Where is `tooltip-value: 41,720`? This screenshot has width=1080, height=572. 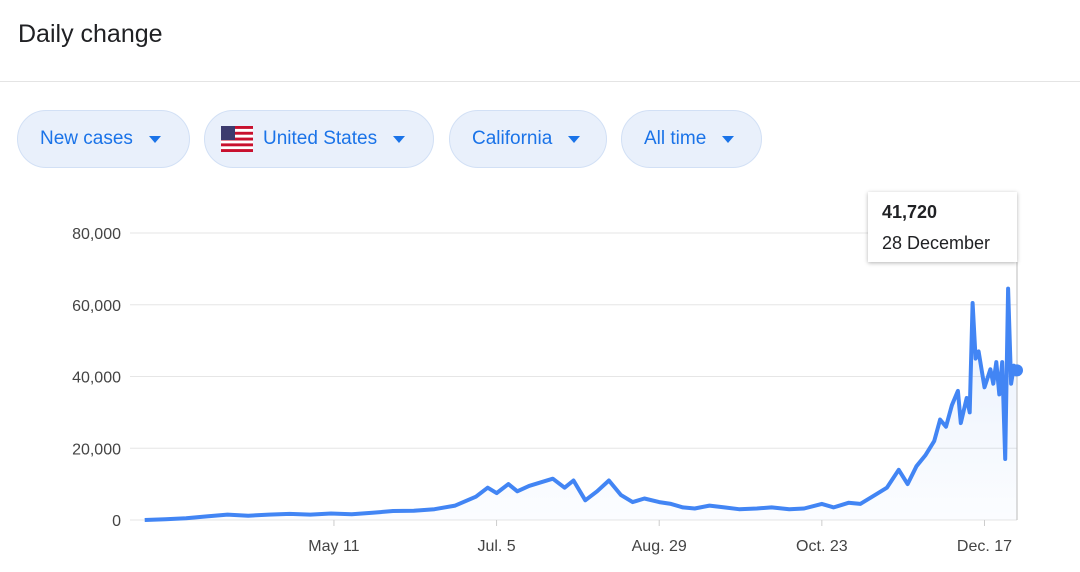 tooltip-value: 41,720 is located at coordinates (910, 212).